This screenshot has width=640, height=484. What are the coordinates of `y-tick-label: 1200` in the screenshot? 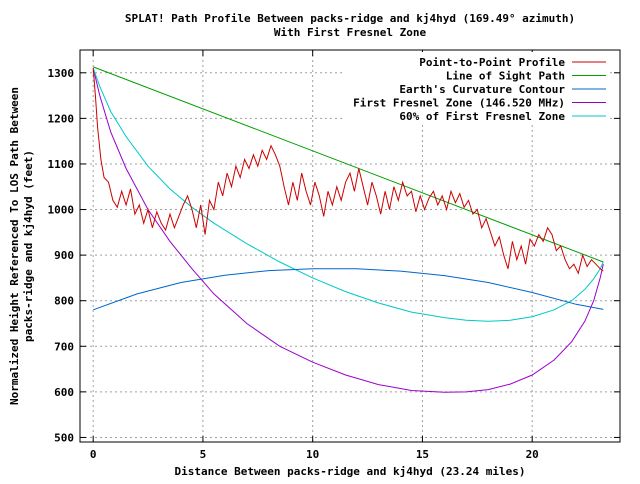 It's located at (61, 118).